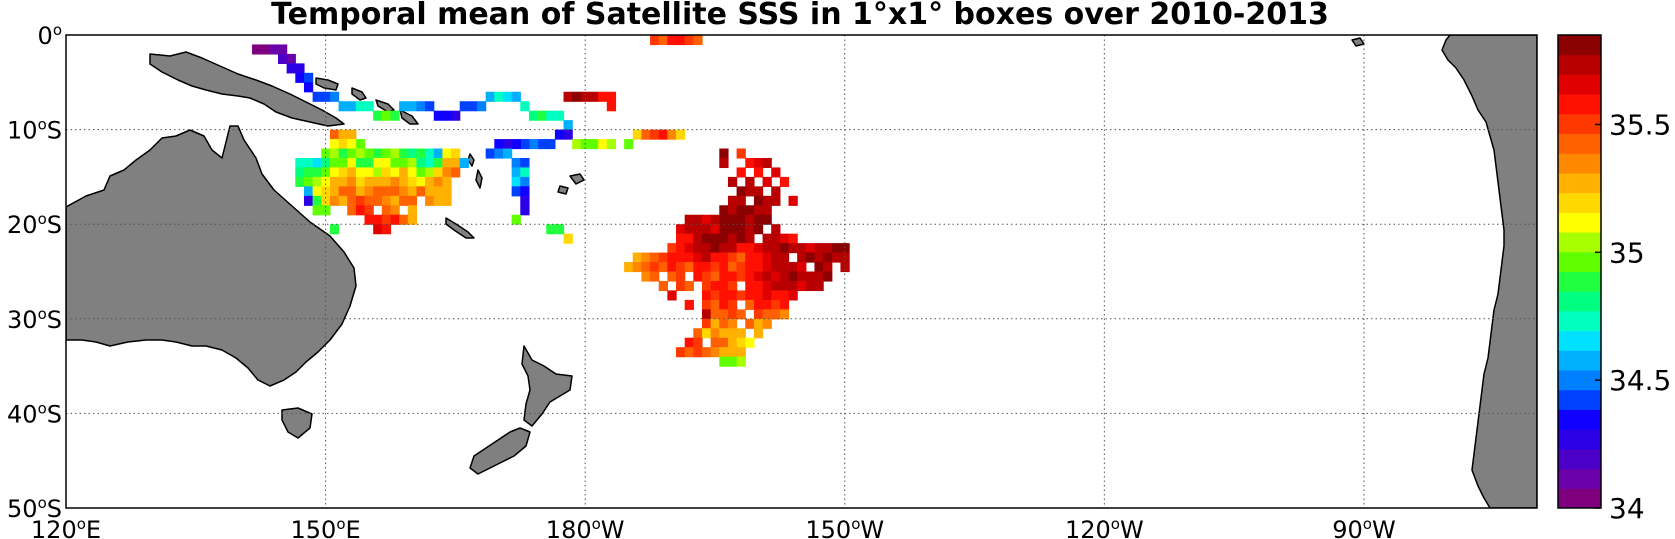 Image resolution: width=1675 pixels, height=539 pixels. Describe the element at coordinates (297, 423) in the screenshot. I see `land-tasmania` at that location.